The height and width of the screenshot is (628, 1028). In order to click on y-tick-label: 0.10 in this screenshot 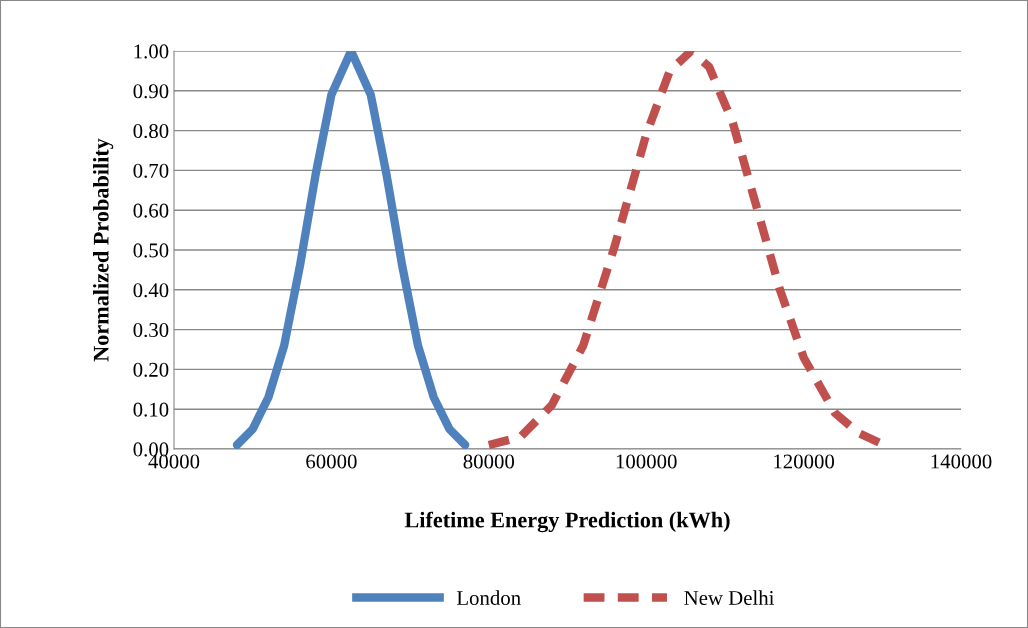, I will do `click(151, 409)`.